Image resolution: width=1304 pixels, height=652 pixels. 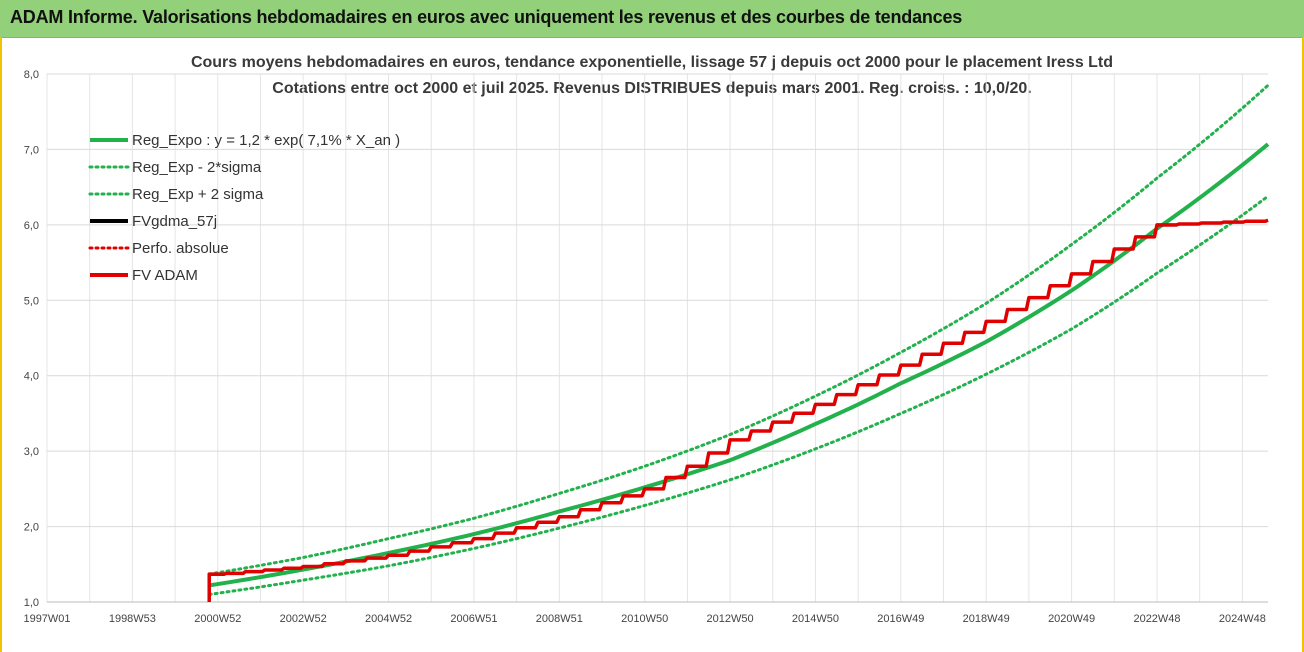 What do you see at coordinates (132, 619) in the screenshot?
I see `x-tick-label: 1998W53` at bounding box center [132, 619].